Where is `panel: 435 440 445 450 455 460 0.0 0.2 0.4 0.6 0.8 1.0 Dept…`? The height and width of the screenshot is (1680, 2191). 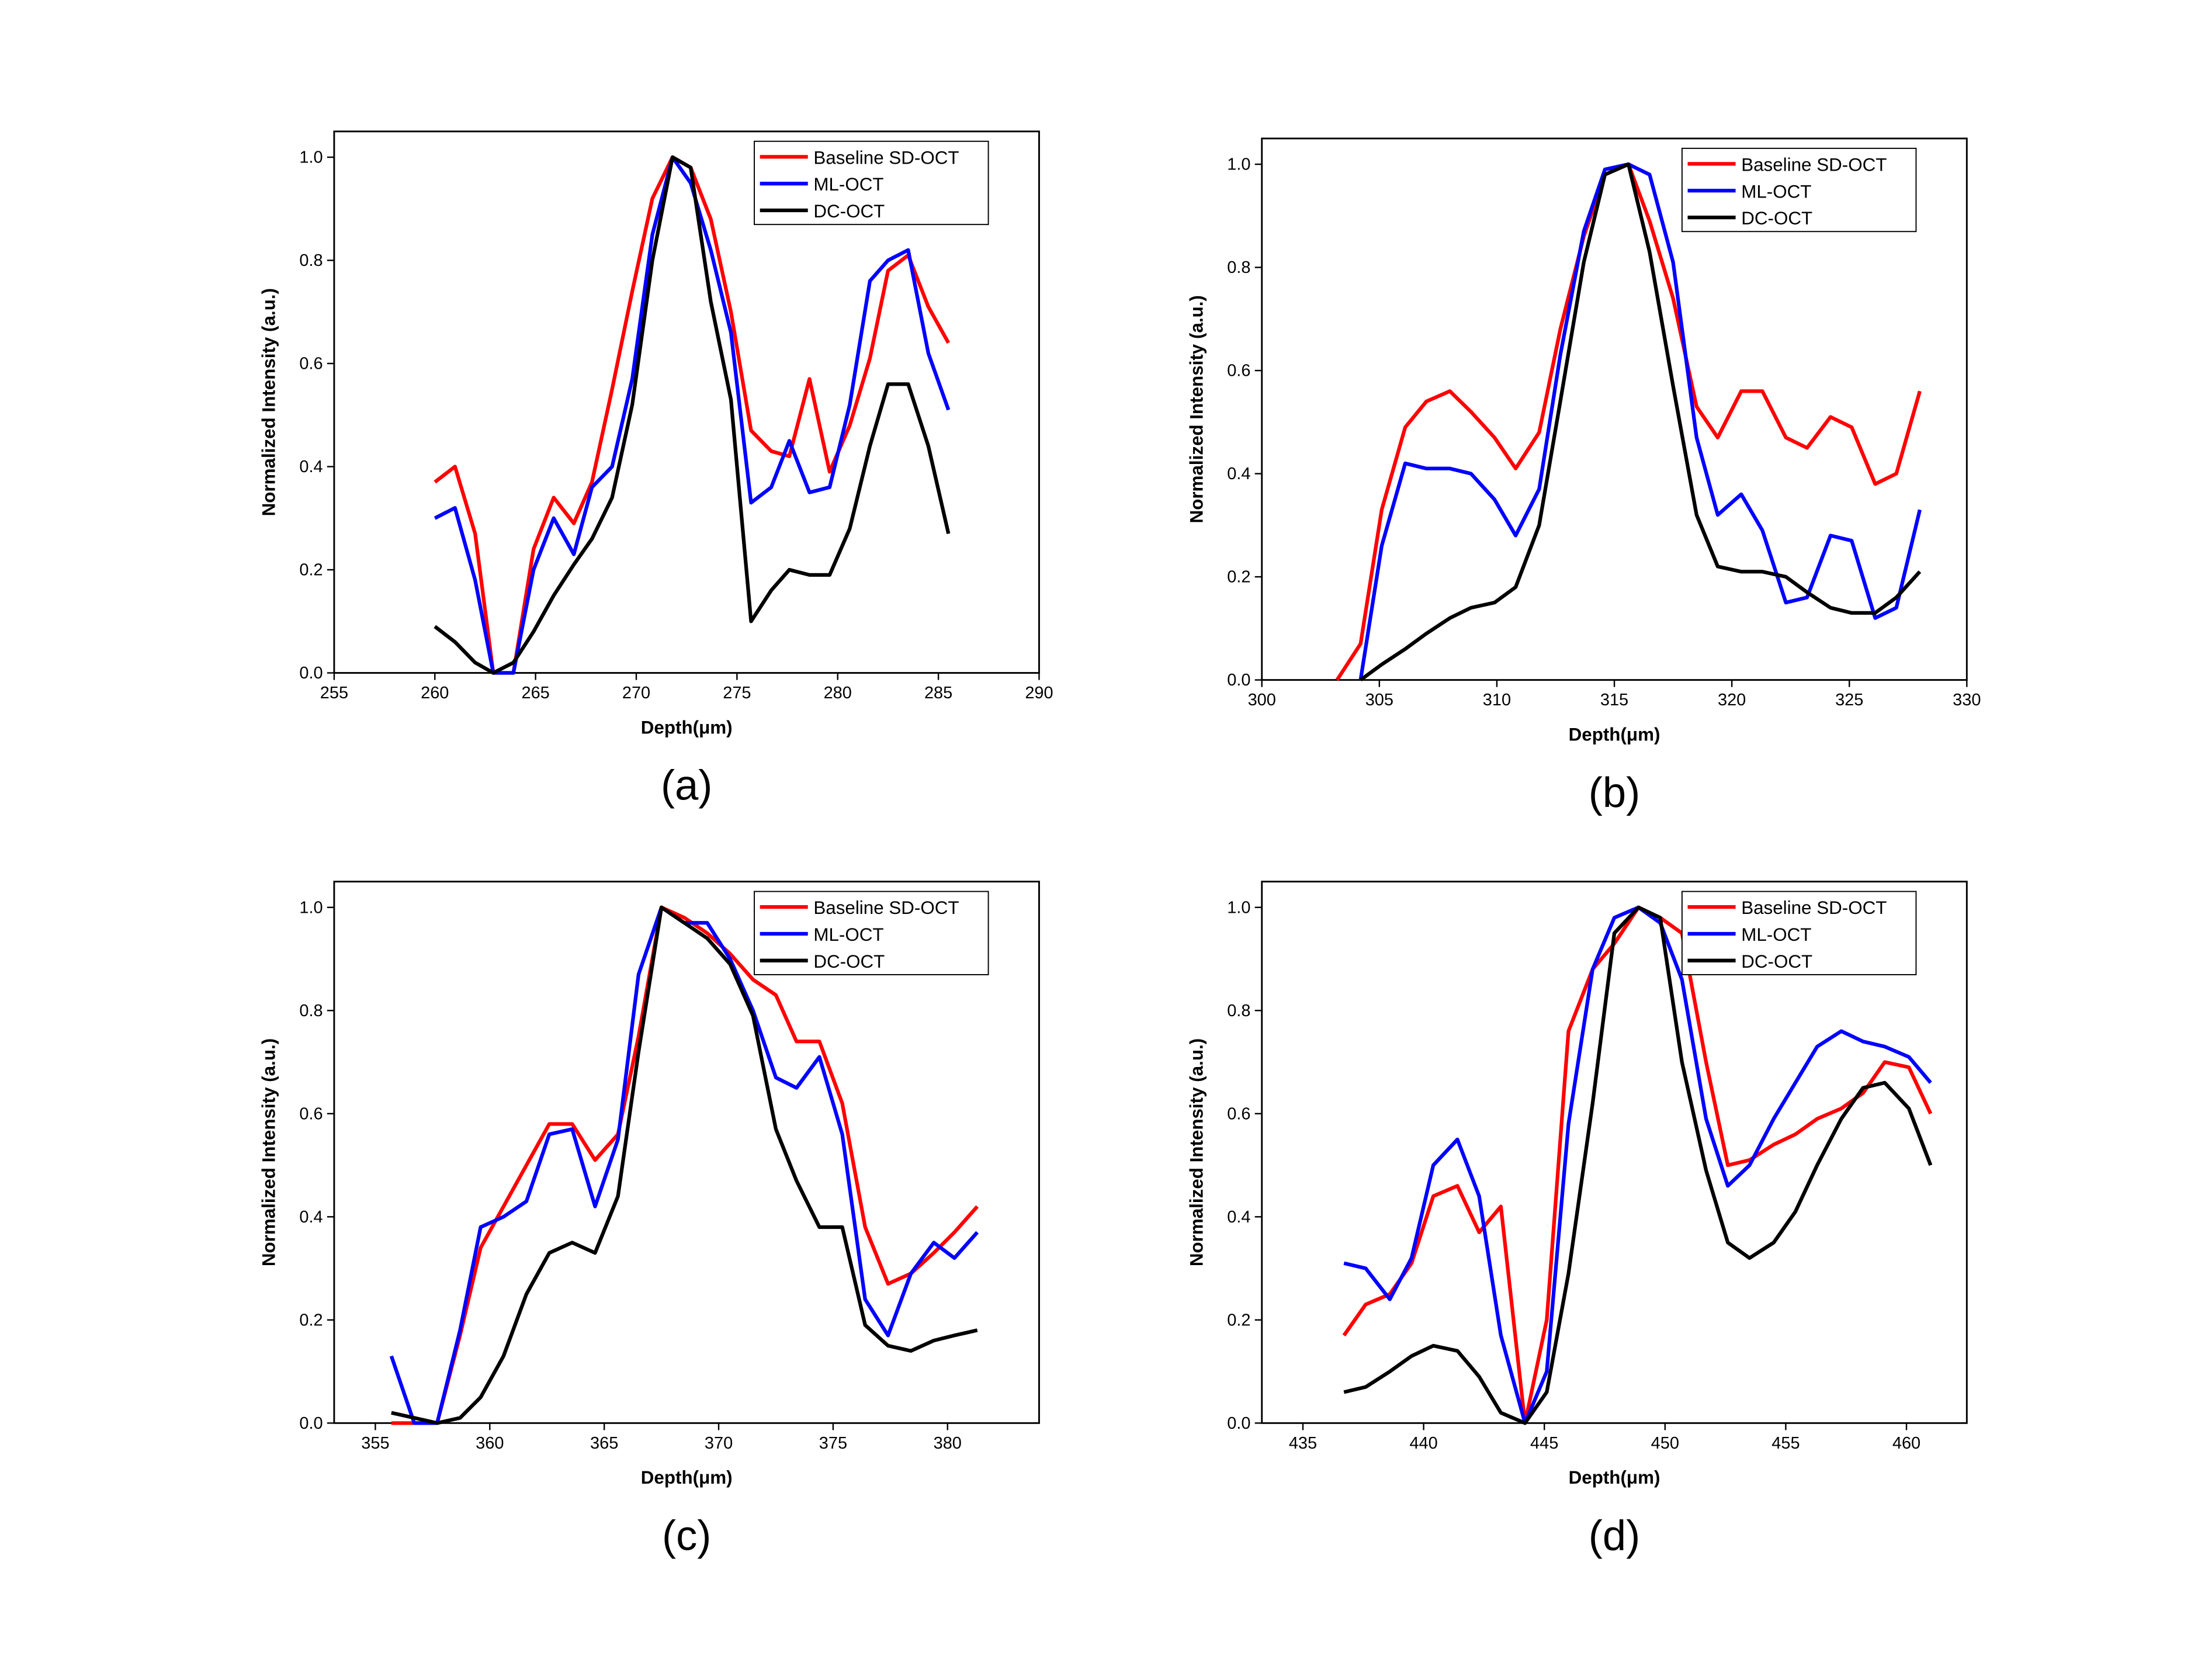 panel: 435 440 445 450 455 460 0.0 0.2 0.4 0.6 0.8 1.0 Dept… is located at coordinates (1577, 1221).